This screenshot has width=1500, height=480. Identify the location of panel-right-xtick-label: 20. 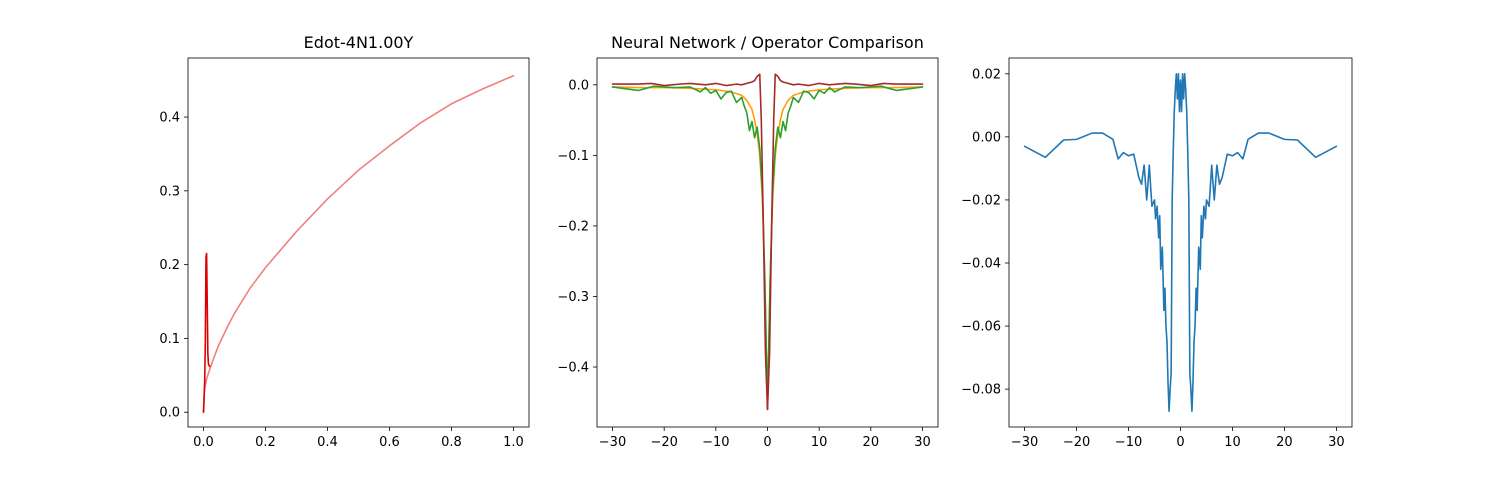
(1284, 442).